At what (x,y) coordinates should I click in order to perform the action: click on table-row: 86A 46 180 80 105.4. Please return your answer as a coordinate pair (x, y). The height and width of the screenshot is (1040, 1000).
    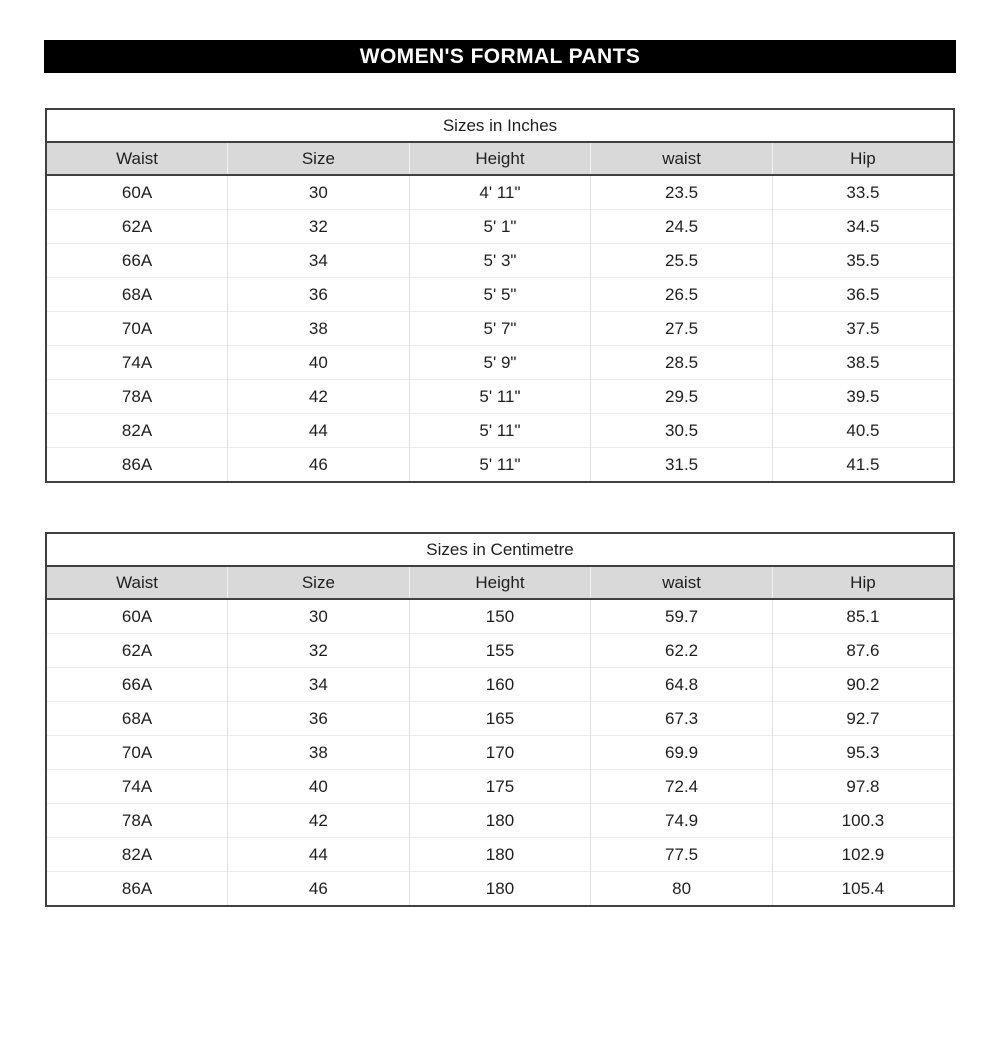
    Looking at the image, I should click on (500, 888).